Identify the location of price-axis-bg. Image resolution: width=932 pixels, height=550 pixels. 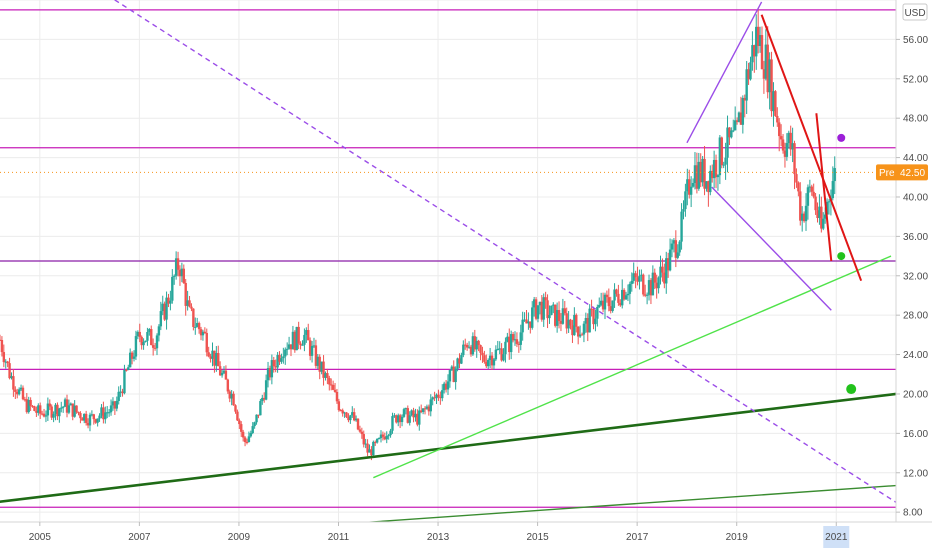
(914, 275).